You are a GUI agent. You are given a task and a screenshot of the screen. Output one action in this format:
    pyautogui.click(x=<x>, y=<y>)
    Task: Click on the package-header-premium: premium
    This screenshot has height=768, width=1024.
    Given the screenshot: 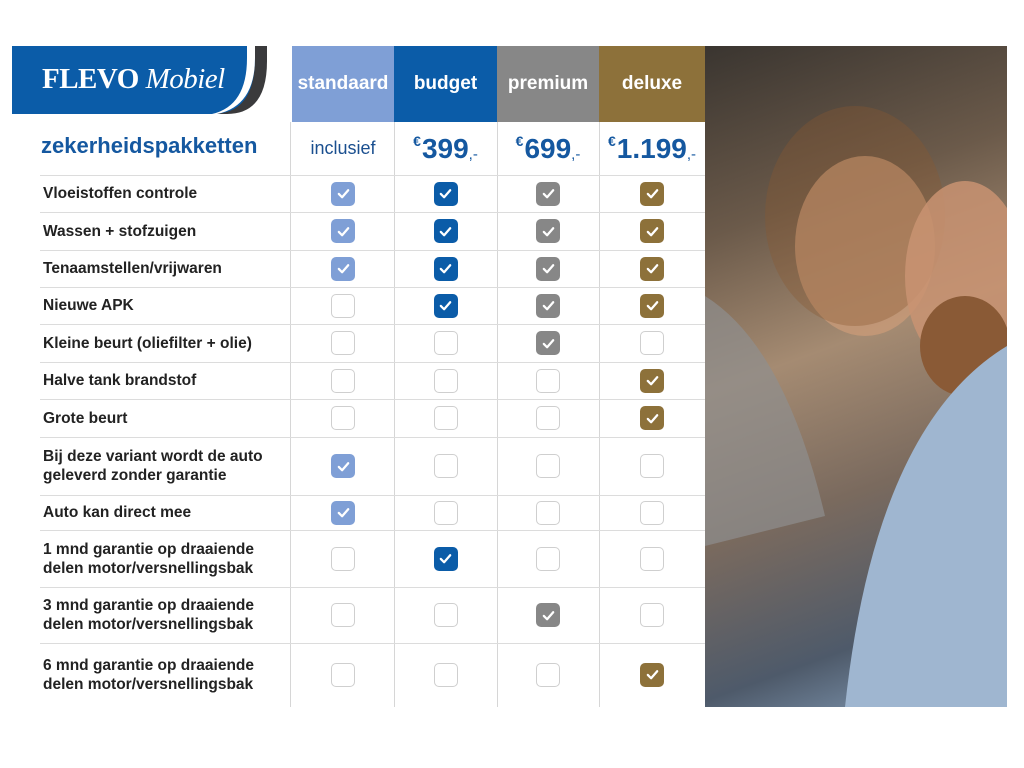 What is the action you would take?
    pyautogui.click(x=548, y=84)
    